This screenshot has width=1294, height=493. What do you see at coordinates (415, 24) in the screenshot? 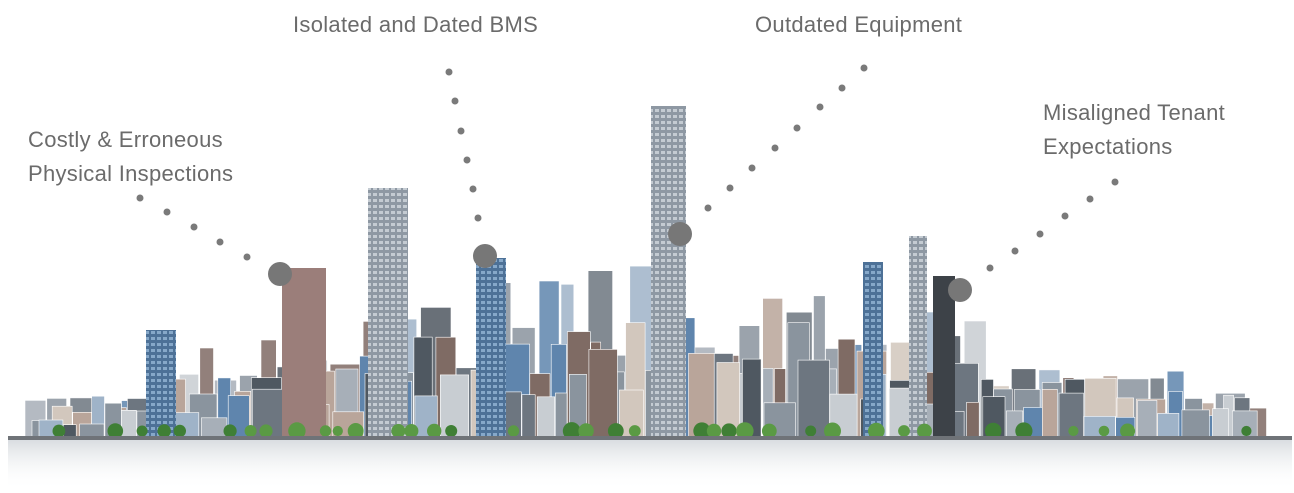
I see `callout-label: Isolated and Dated BMS` at bounding box center [415, 24].